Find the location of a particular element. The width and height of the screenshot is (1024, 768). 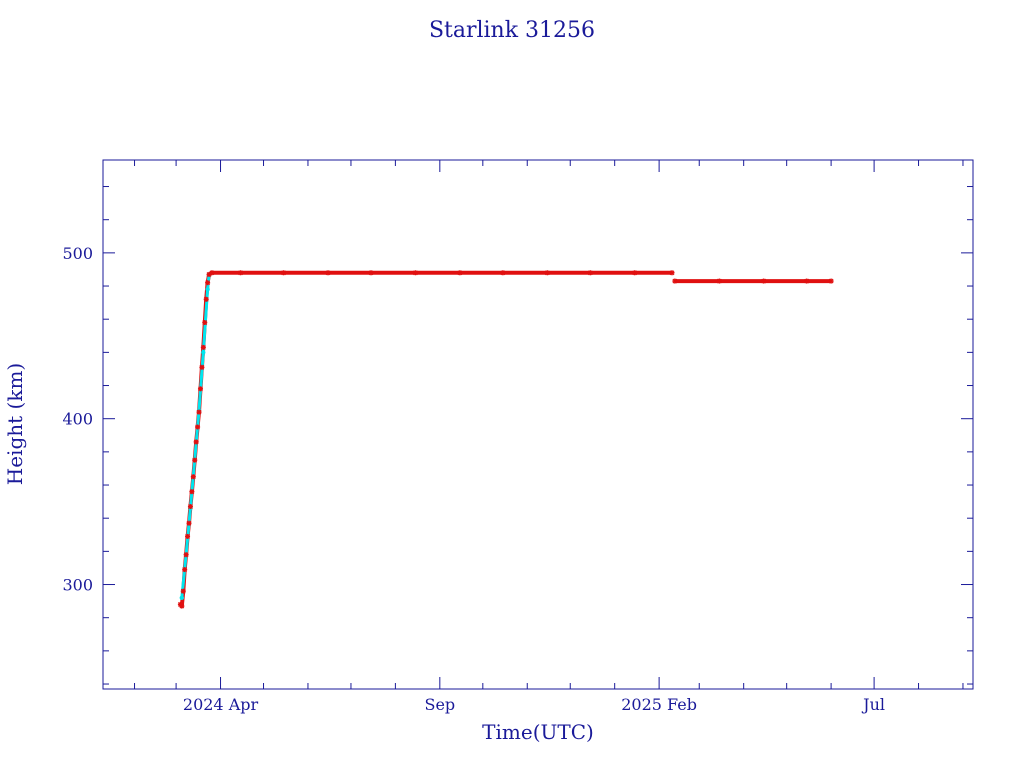

x-axis-label: Time(UTC) is located at coordinates (538, 732).